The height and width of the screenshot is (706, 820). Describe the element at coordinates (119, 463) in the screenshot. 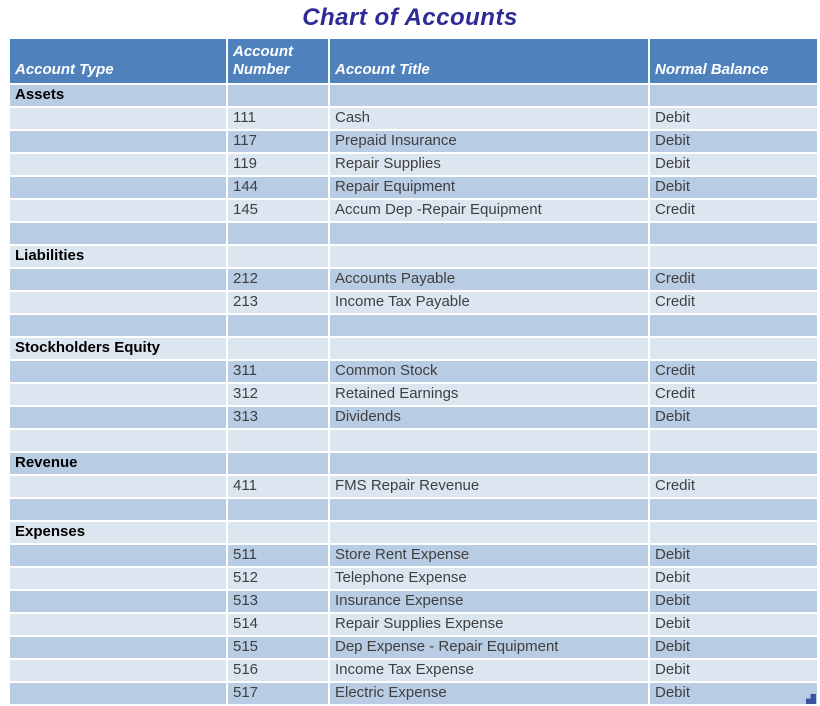

I see `account-type-cell: Revenue` at that location.